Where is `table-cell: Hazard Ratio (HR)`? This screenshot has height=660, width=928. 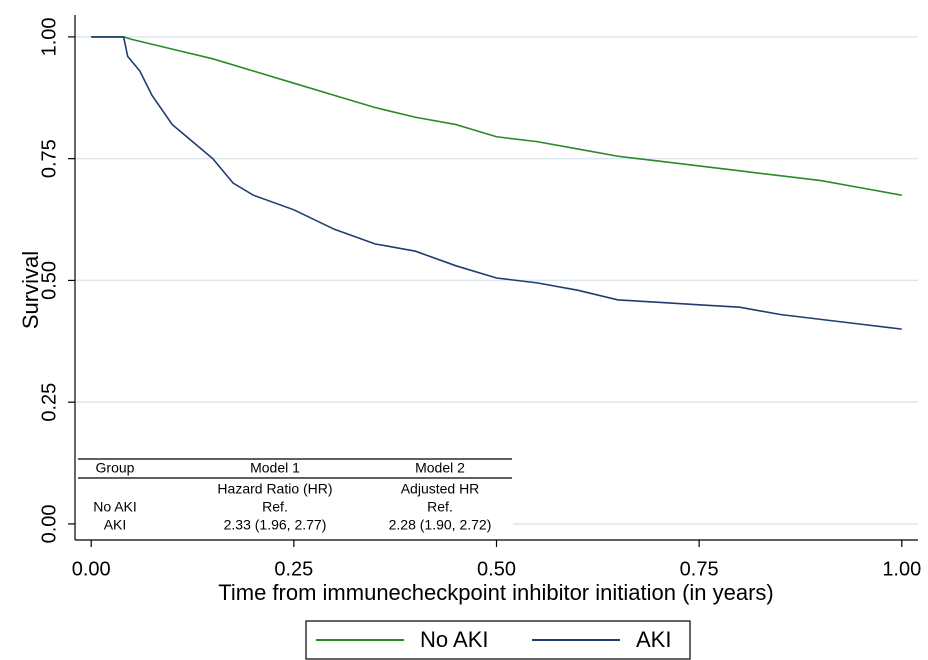
table-cell: Hazard Ratio (HR) is located at coordinates (274, 489).